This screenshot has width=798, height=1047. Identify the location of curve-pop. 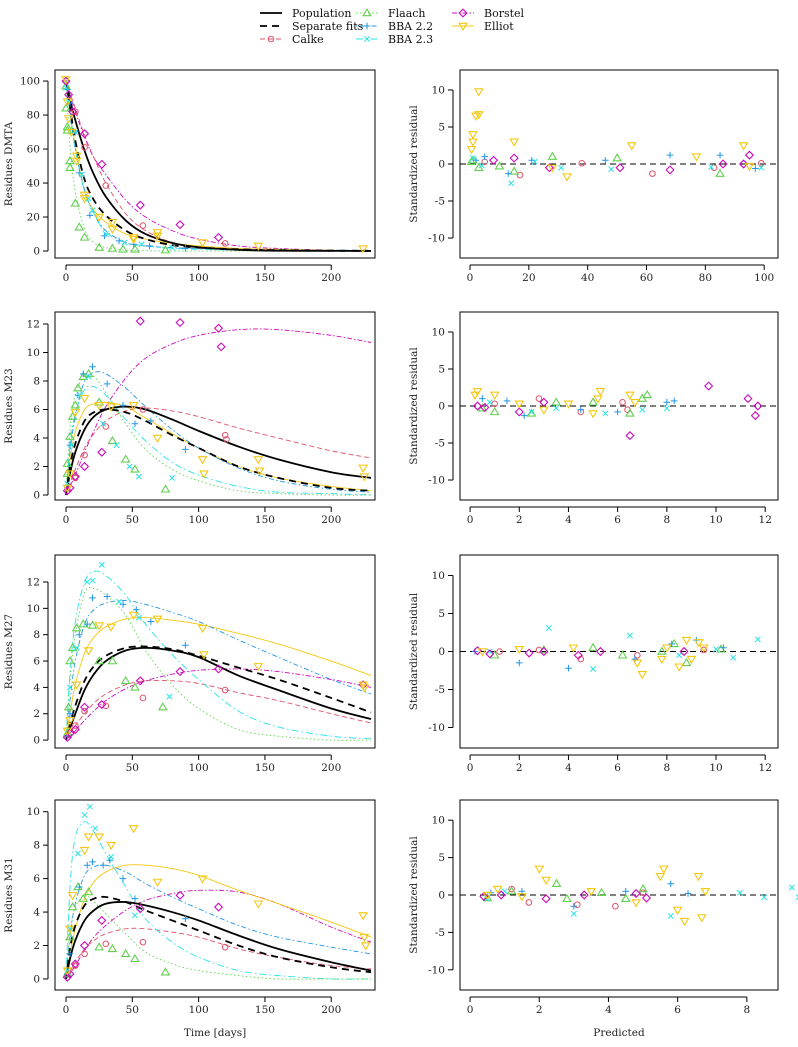
(218, 940).